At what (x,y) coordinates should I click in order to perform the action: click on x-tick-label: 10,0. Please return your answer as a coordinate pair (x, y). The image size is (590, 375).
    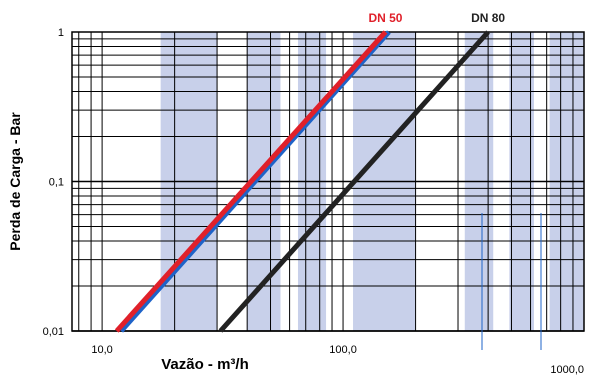
    Looking at the image, I should click on (101, 350).